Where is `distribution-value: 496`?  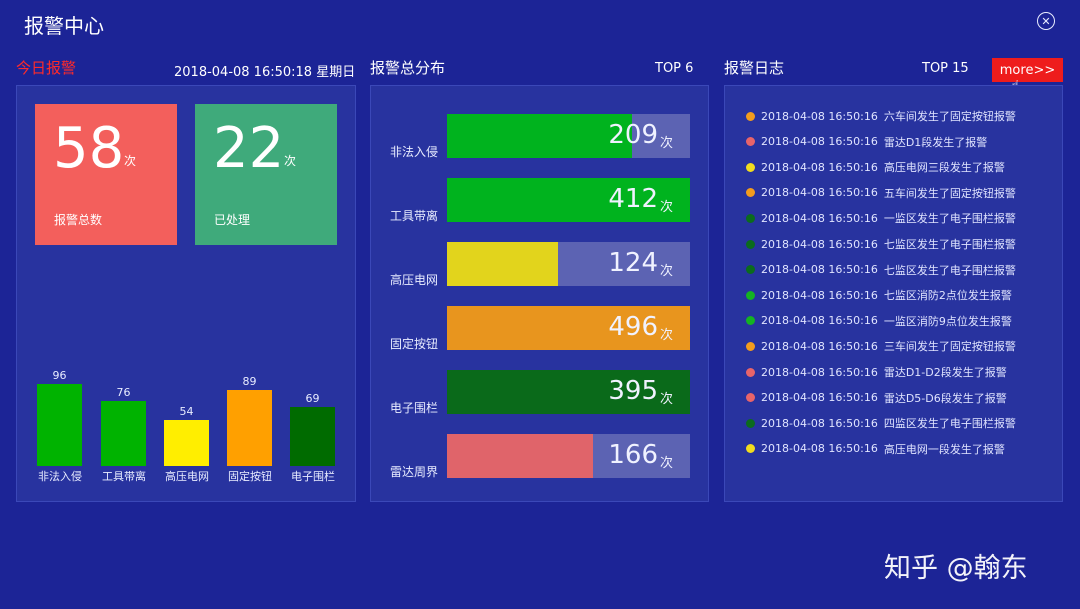 distribution-value: 496 is located at coordinates (633, 327).